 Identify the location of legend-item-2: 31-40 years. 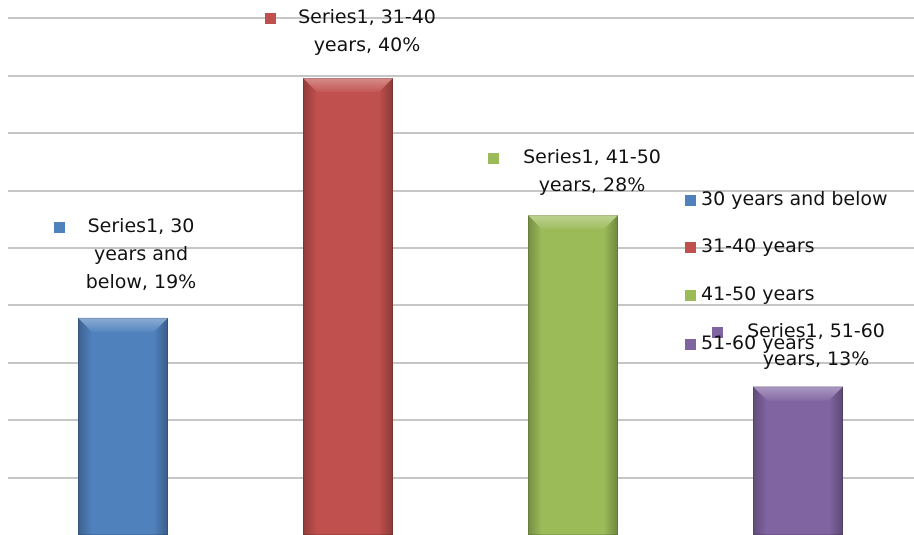
(750, 246).